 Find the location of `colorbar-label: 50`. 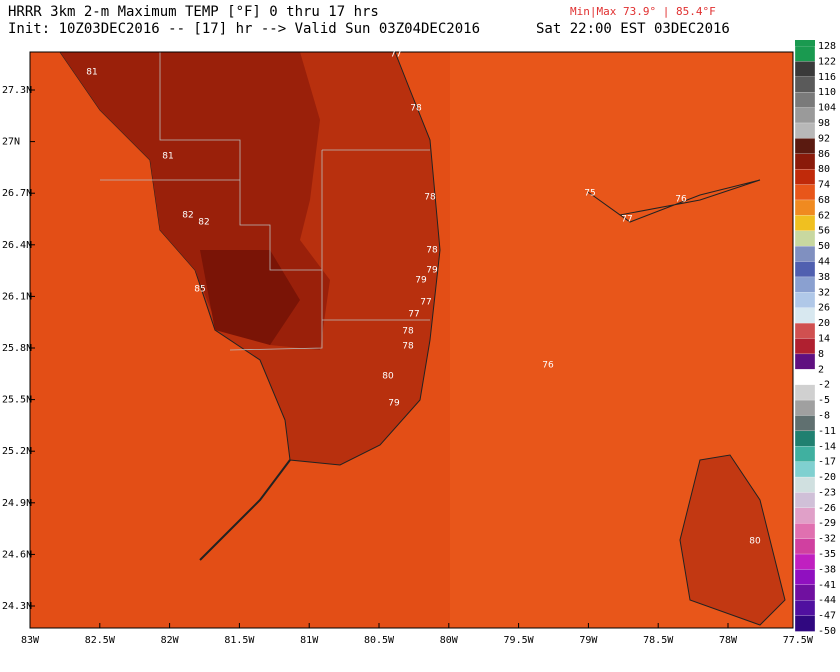

colorbar-label: 50 is located at coordinates (824, 246).